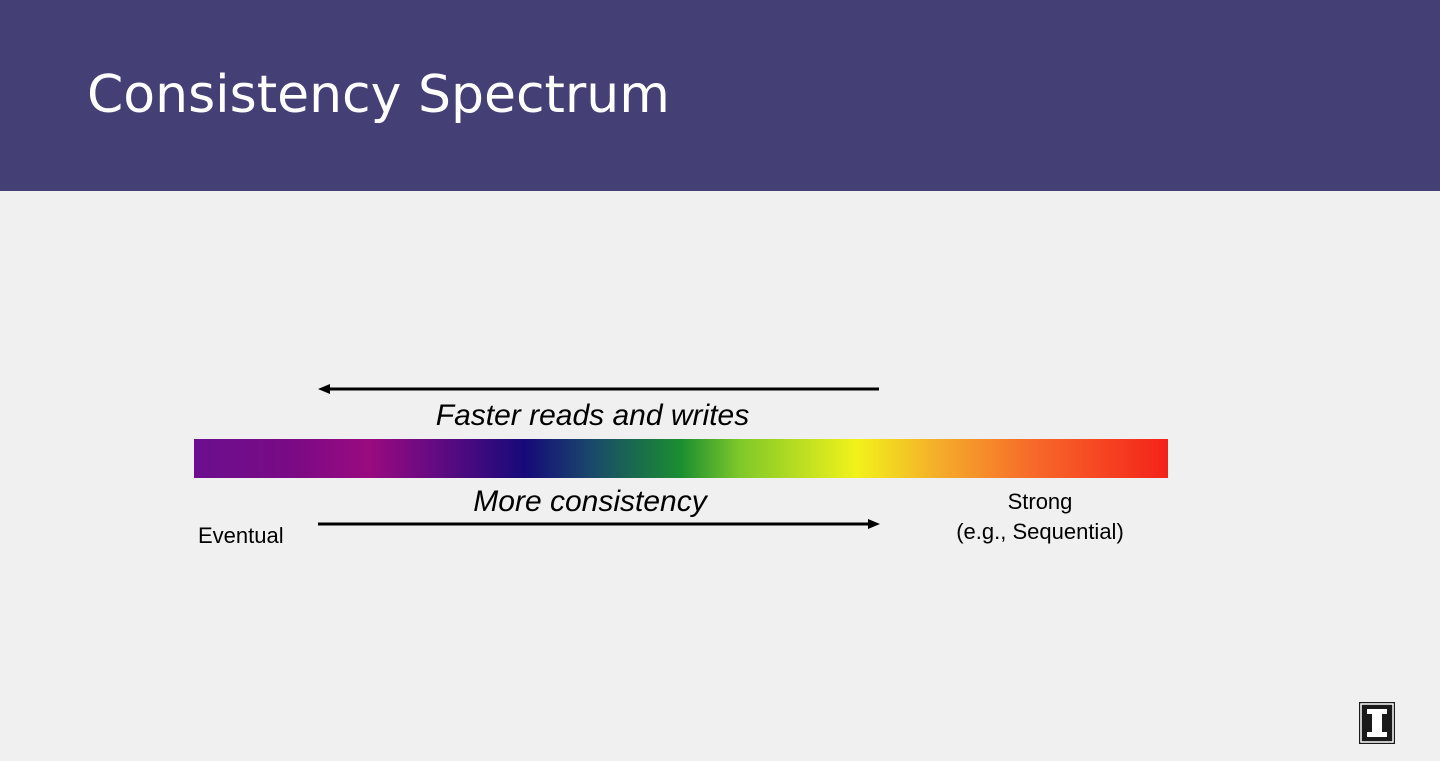 This screenshot has width=1440, height=761. I want to click on right-arrow-icon, so click(599, 524).